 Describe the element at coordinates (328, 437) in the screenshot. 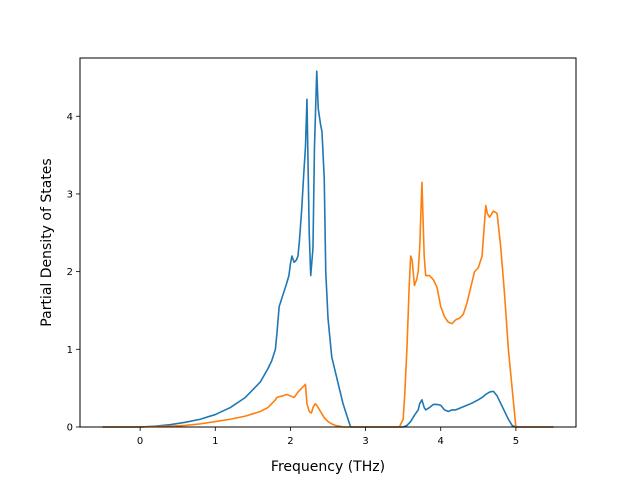

I see `x-axis-ticks: 0 1 2 3 4 5` at that location.